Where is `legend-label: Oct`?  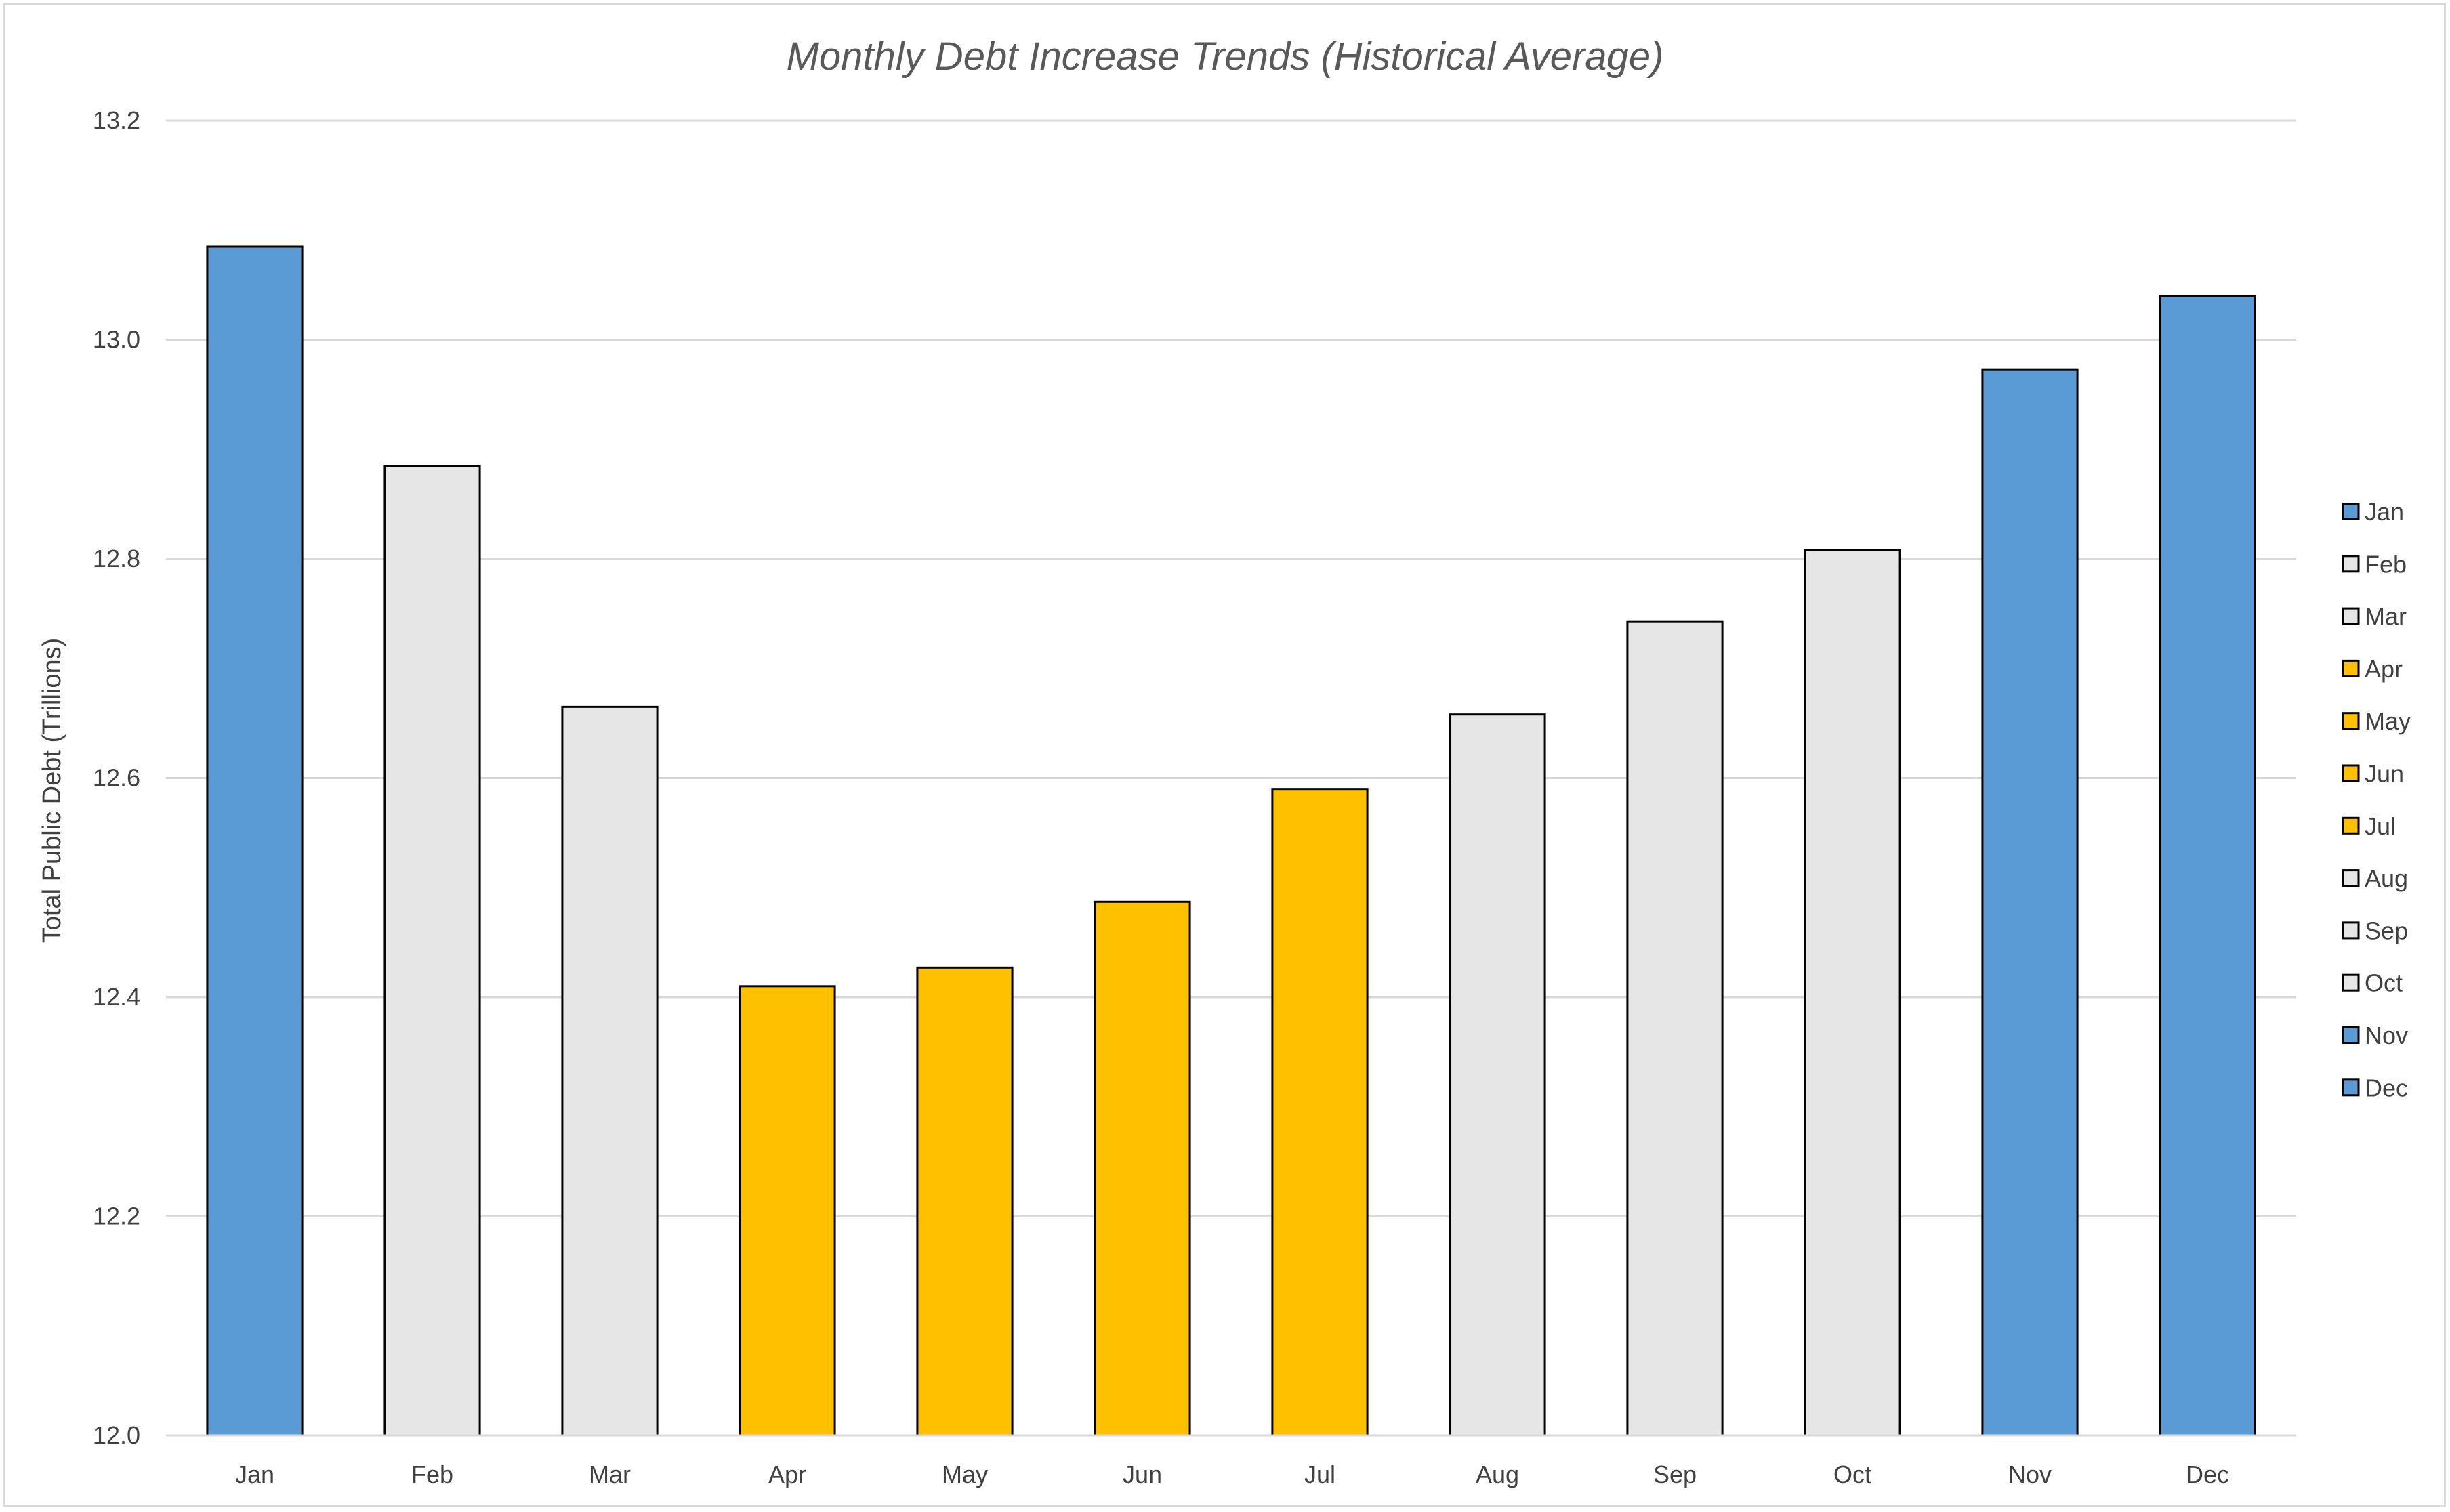 legend-label: Oct is located at coordinates (2384, 983).